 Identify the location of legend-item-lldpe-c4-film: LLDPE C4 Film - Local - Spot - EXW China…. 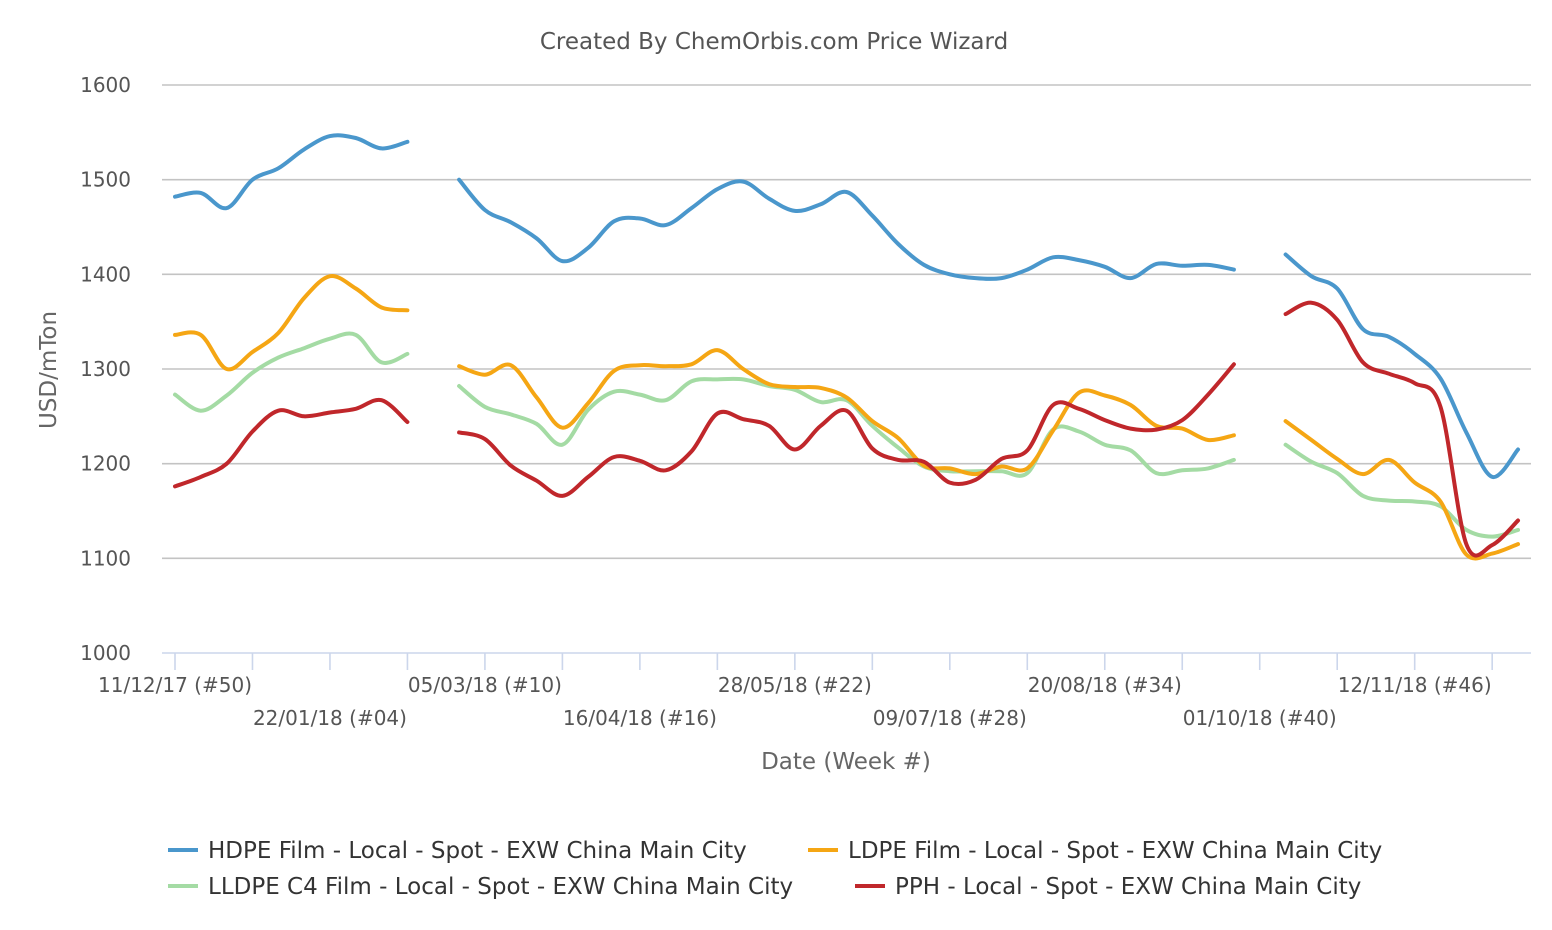
(480, 887).